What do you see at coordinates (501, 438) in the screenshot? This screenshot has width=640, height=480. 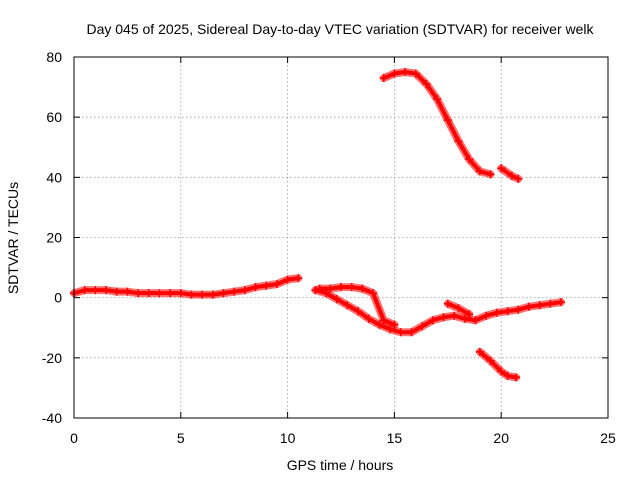 I see `x-tick-label: 20` at bounding box center [501, 438].